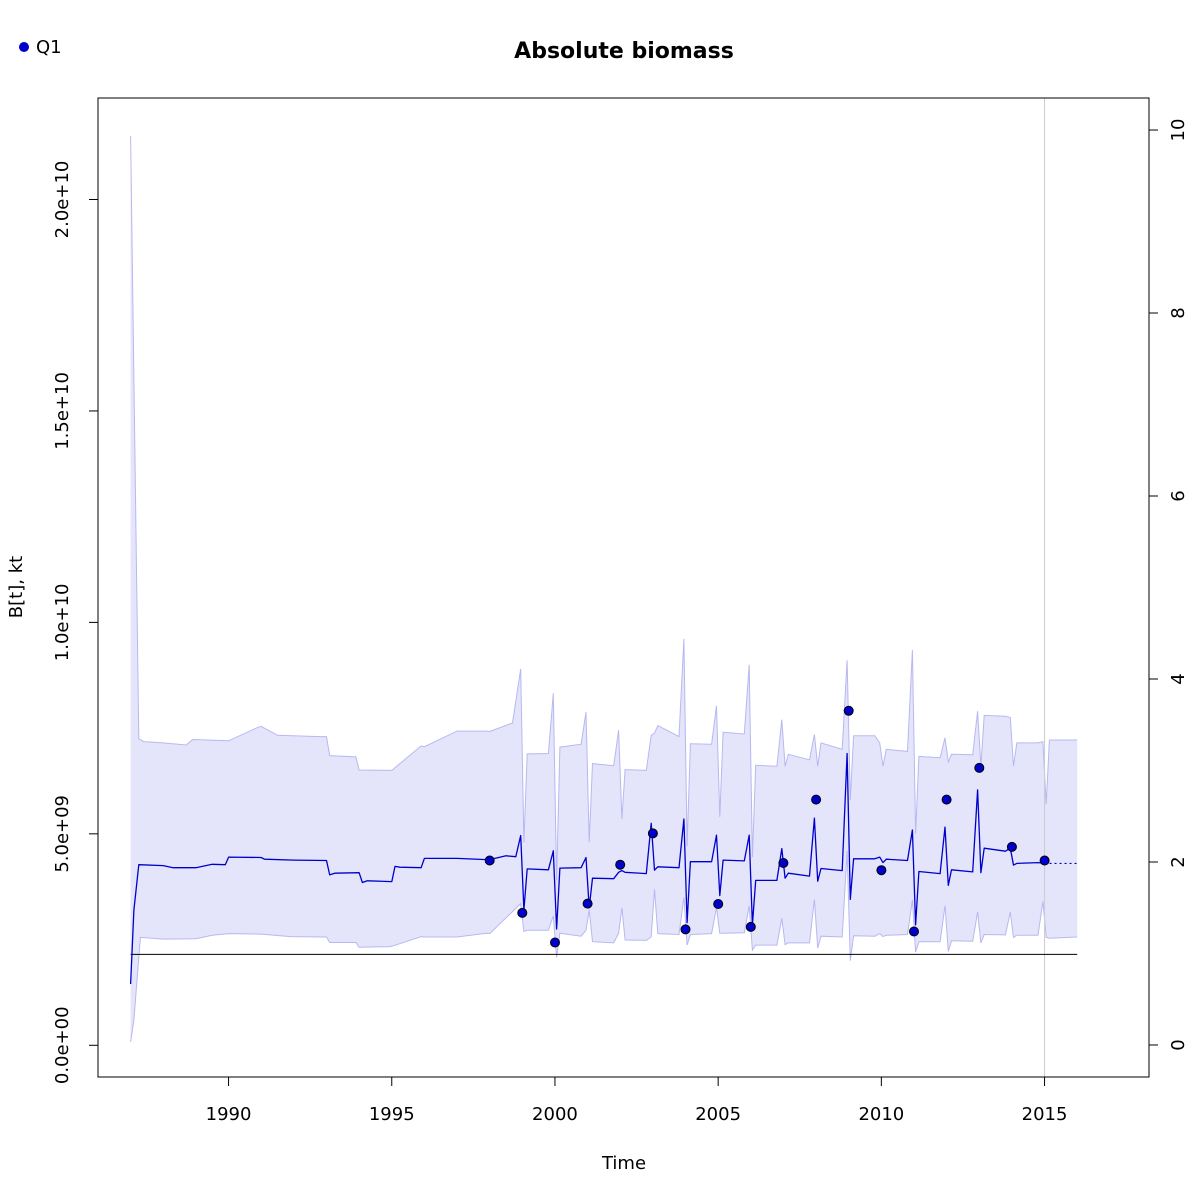  Describe the element at coordinates (623, 1163) in the screenshot. I see `x-axis-label: Time` at that location.